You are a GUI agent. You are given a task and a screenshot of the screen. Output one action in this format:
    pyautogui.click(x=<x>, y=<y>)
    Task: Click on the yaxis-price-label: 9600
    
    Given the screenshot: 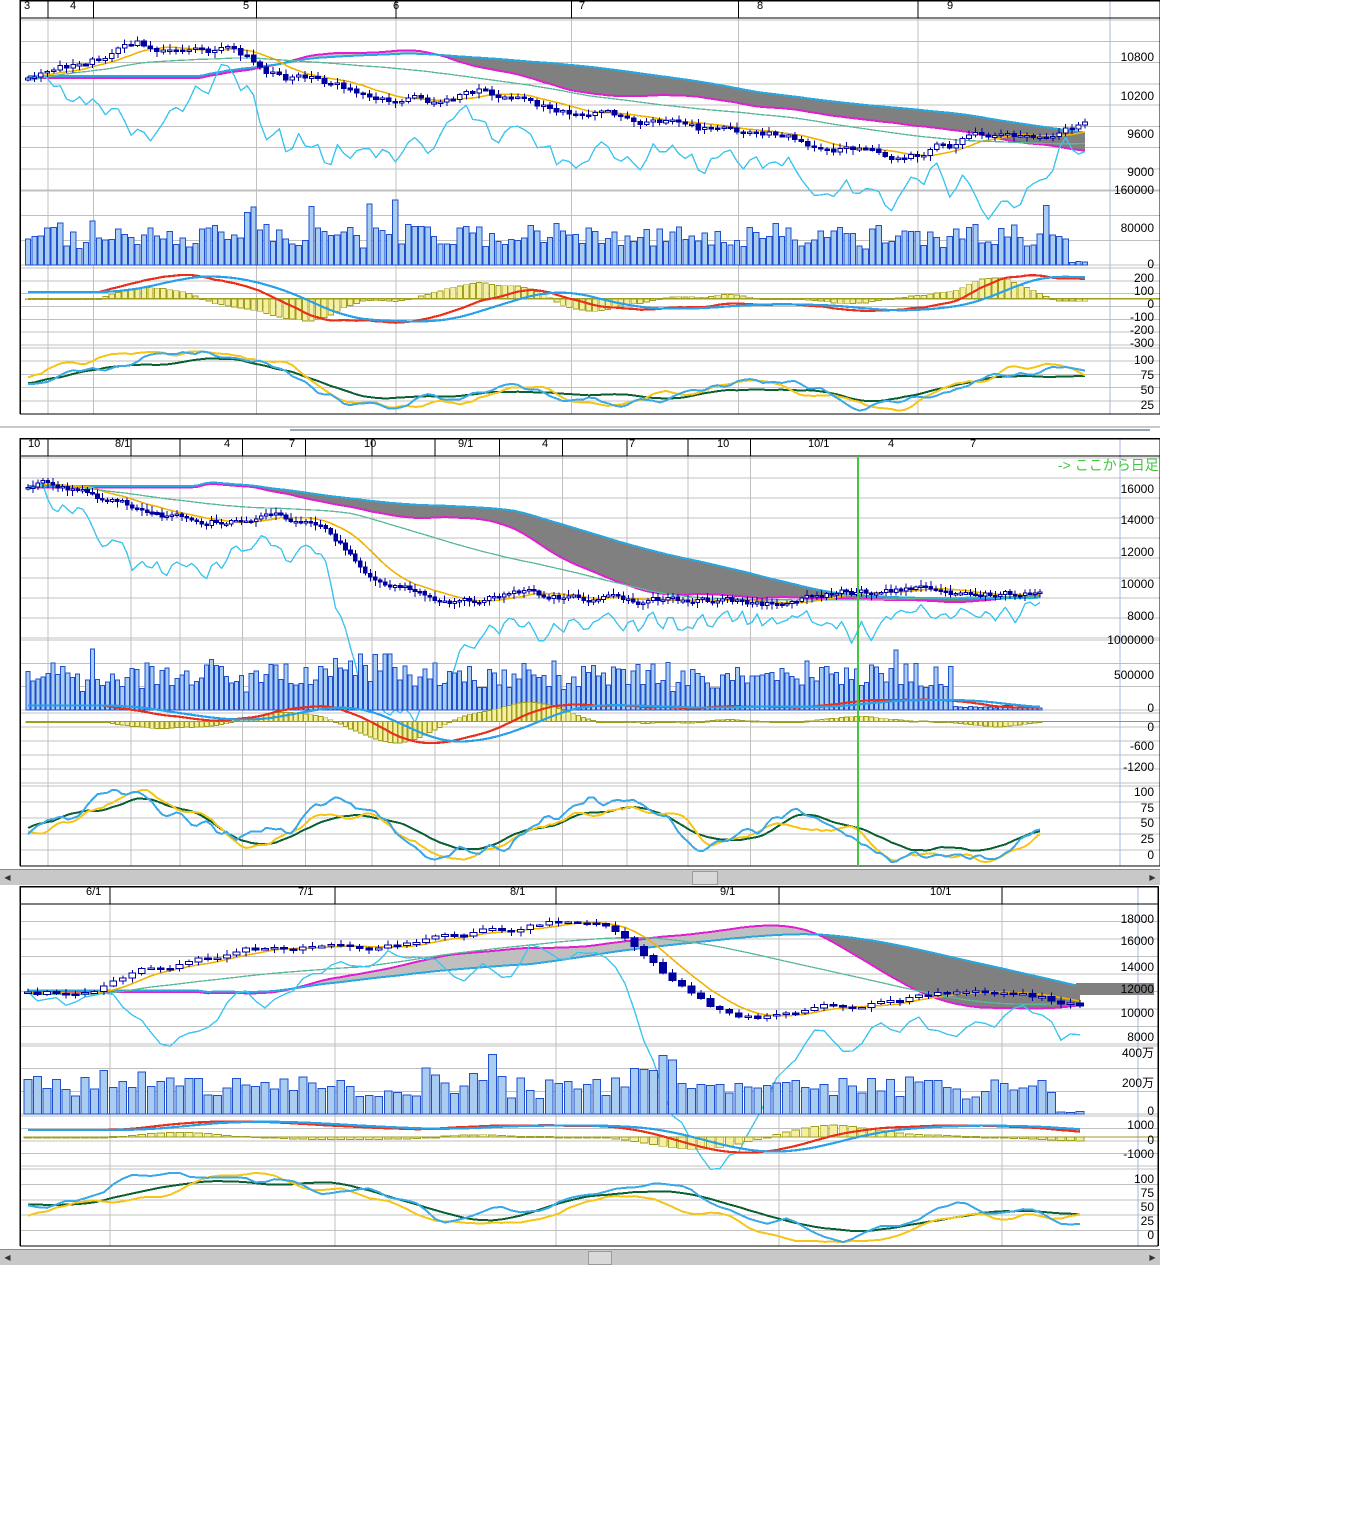 What is the action you would take?
    pyautogui.click(x=1140, y=134)
    